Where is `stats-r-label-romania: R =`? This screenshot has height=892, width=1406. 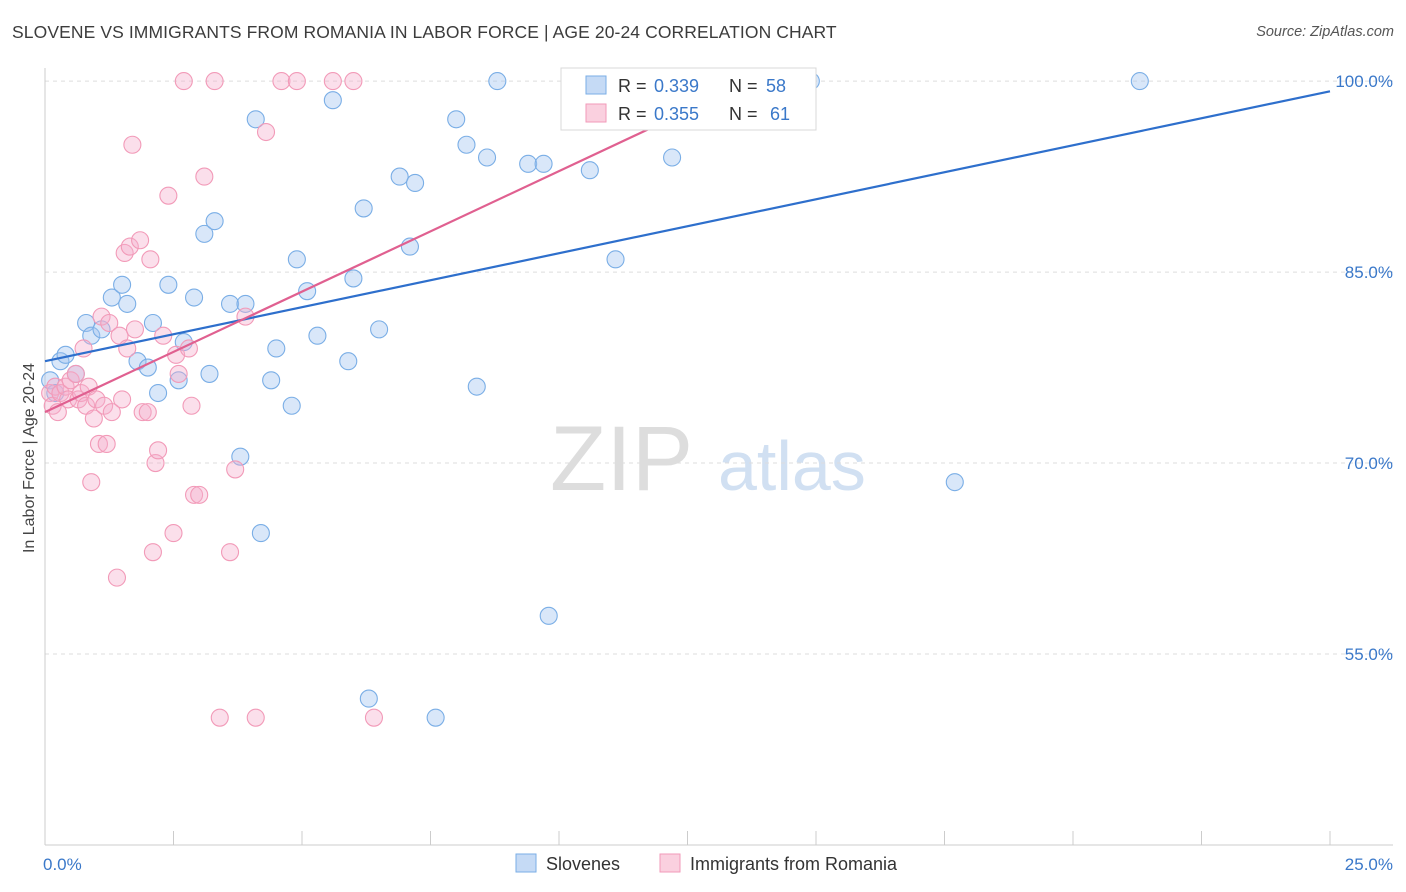 stats-r-label-romania: R = is located at coordinates (635, 114).